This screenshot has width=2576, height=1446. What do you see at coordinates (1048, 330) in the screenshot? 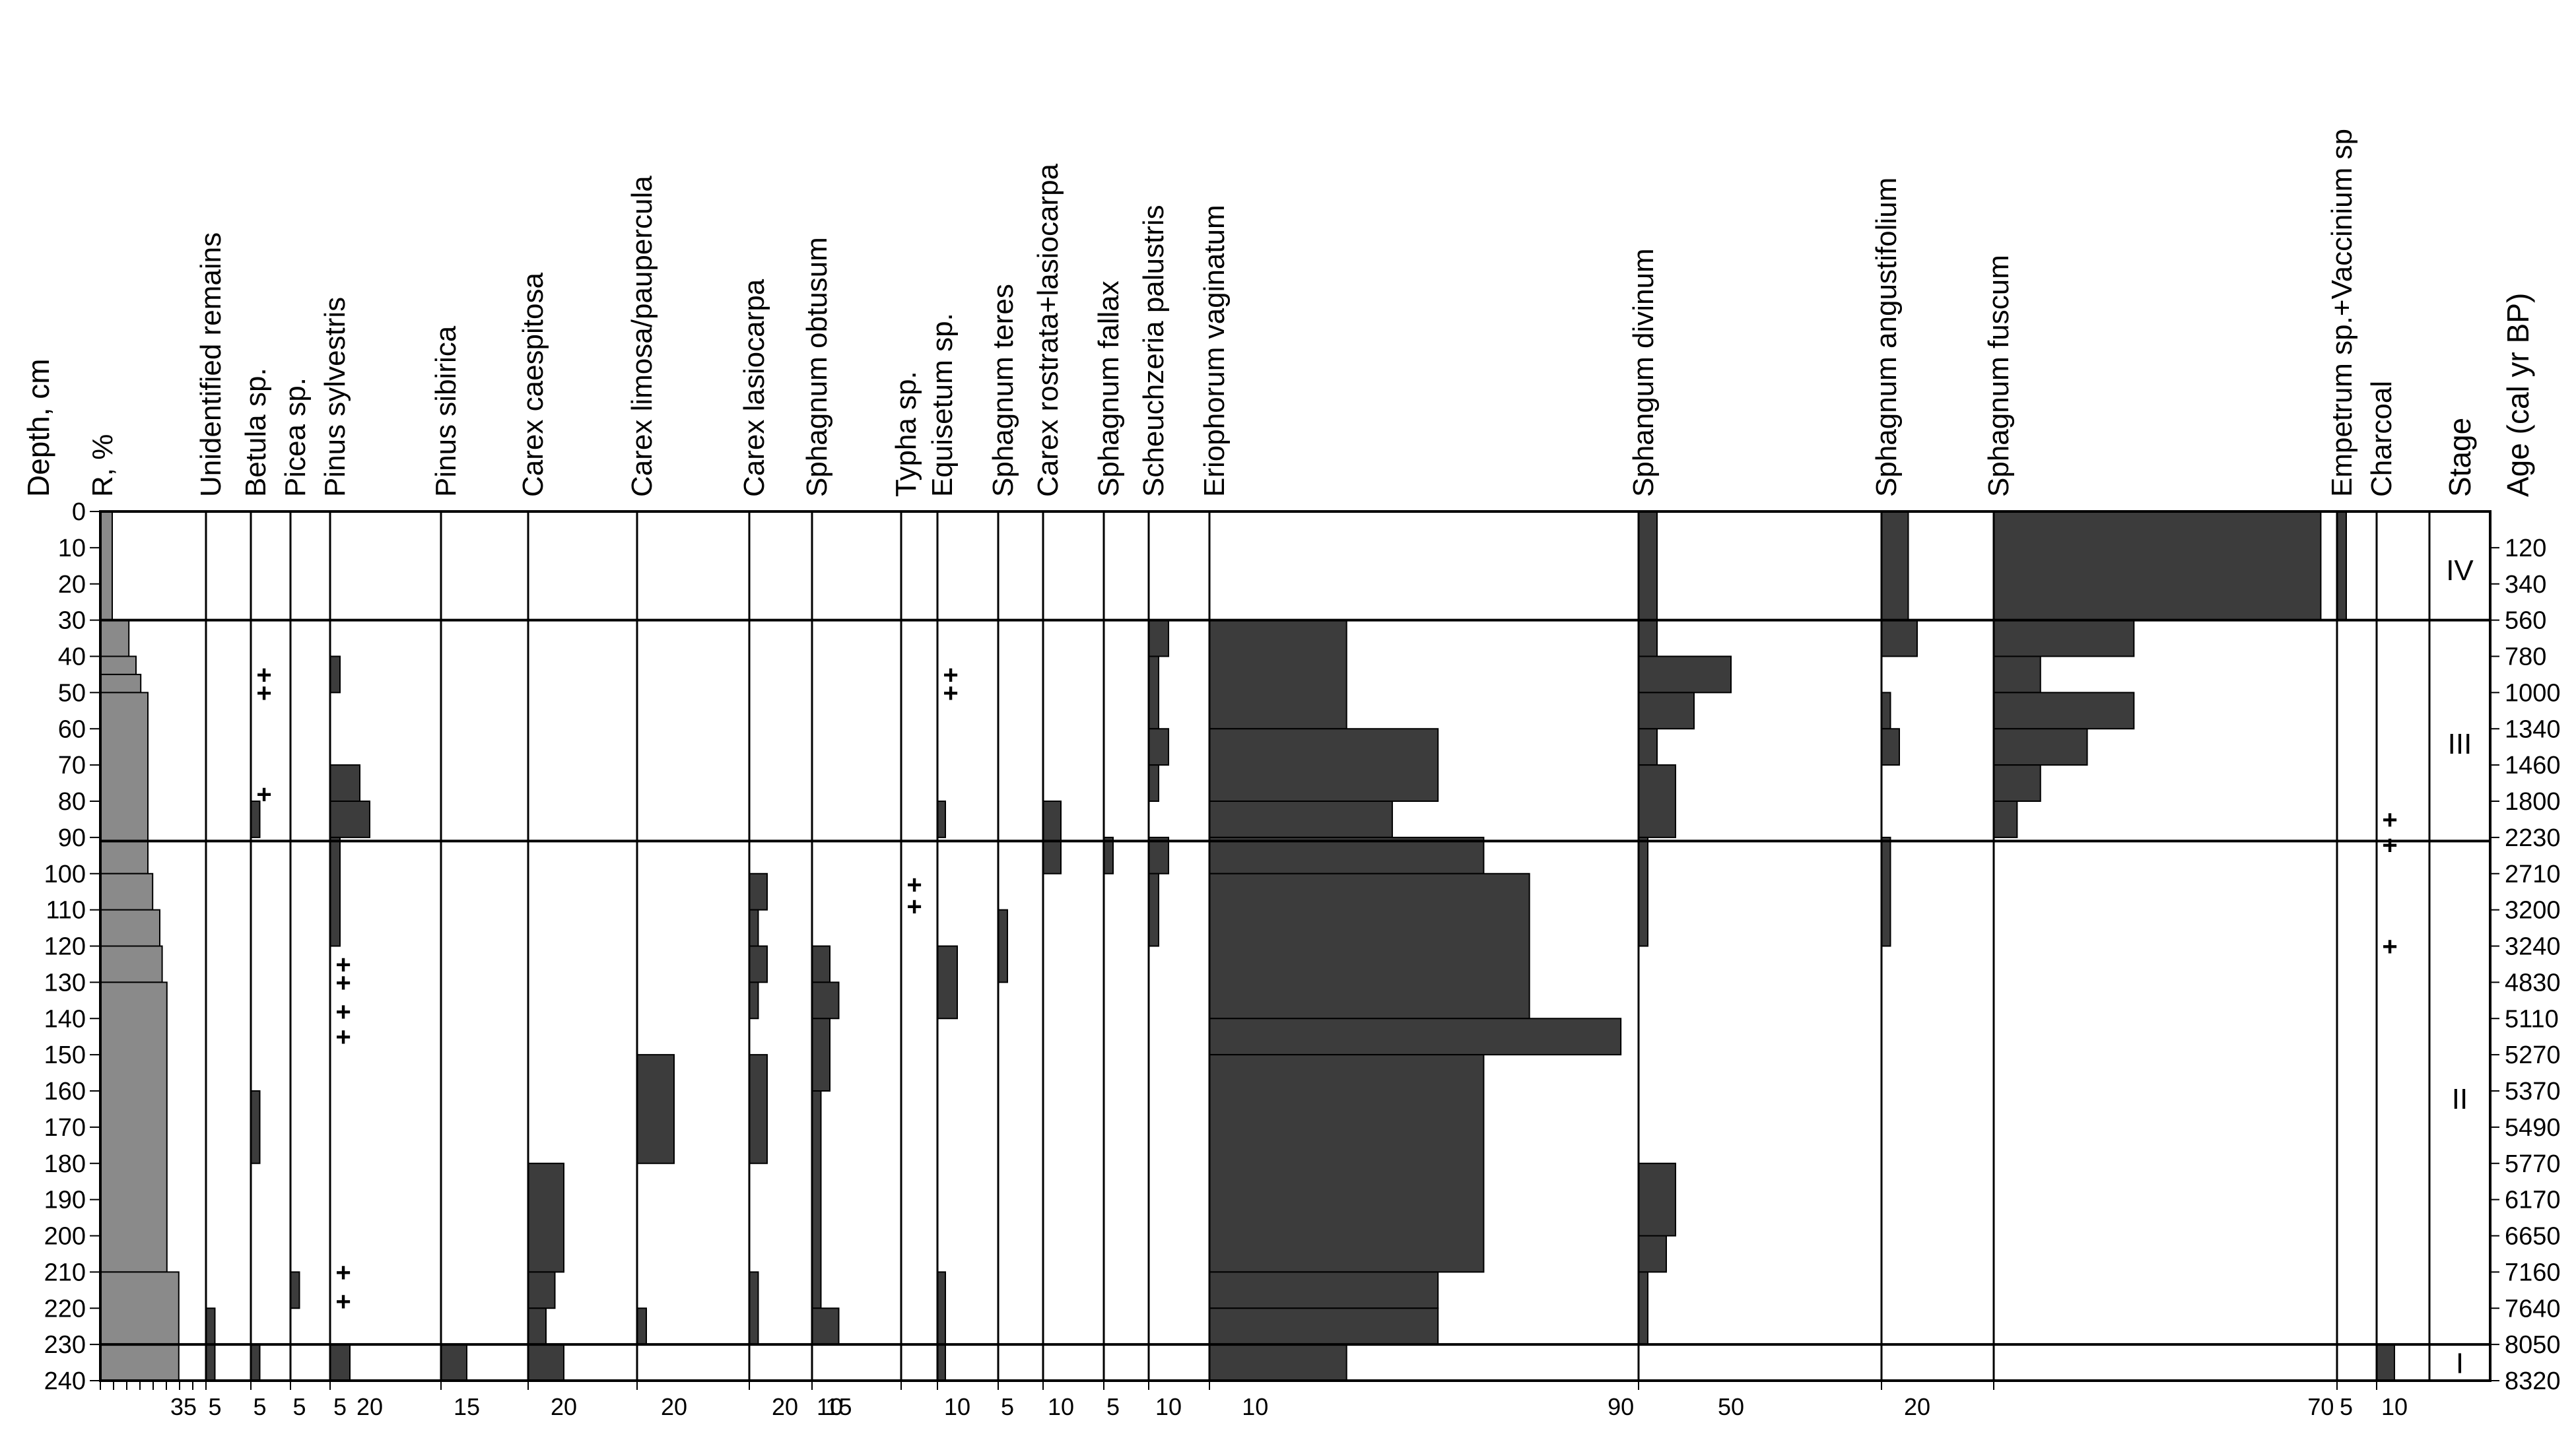
I see `column-header: Carex rostrata+lasiocarpa` at bounding box center [1048, 330].